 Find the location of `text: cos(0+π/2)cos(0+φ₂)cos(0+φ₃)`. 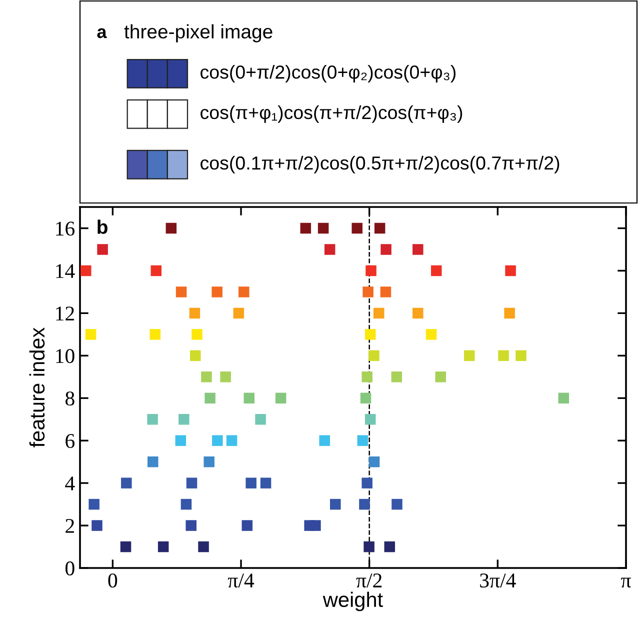

text: cos(0+π/2)cos(0+φ₂)cos(0+φ₃) is located at coordinates (328, 73).